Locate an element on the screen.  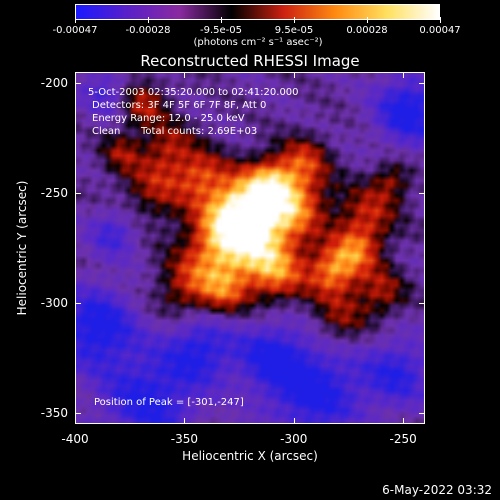
colorbar-tick-label: 9.5e-05 is located at coordinates (294, 30).